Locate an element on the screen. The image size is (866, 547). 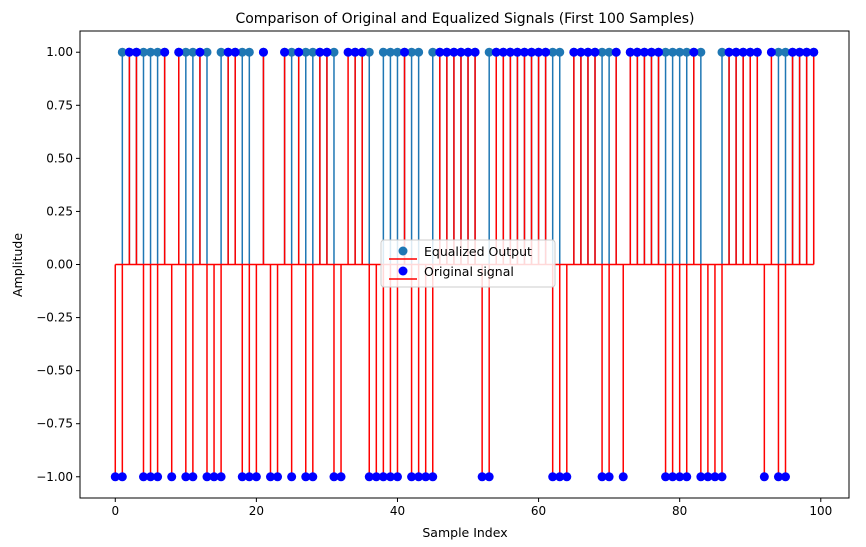
y-tick-label: 1.00 is located at coordinates (59, 52).